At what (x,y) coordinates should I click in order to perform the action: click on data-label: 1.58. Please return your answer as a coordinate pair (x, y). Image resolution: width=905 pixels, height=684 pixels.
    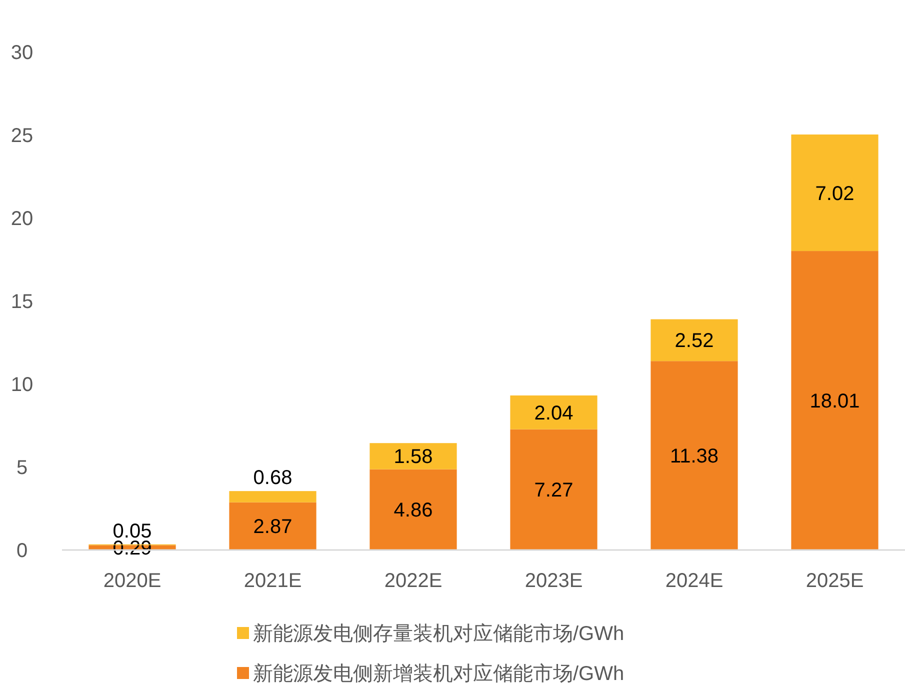
    Looking at the image, I should click on (413, 457).